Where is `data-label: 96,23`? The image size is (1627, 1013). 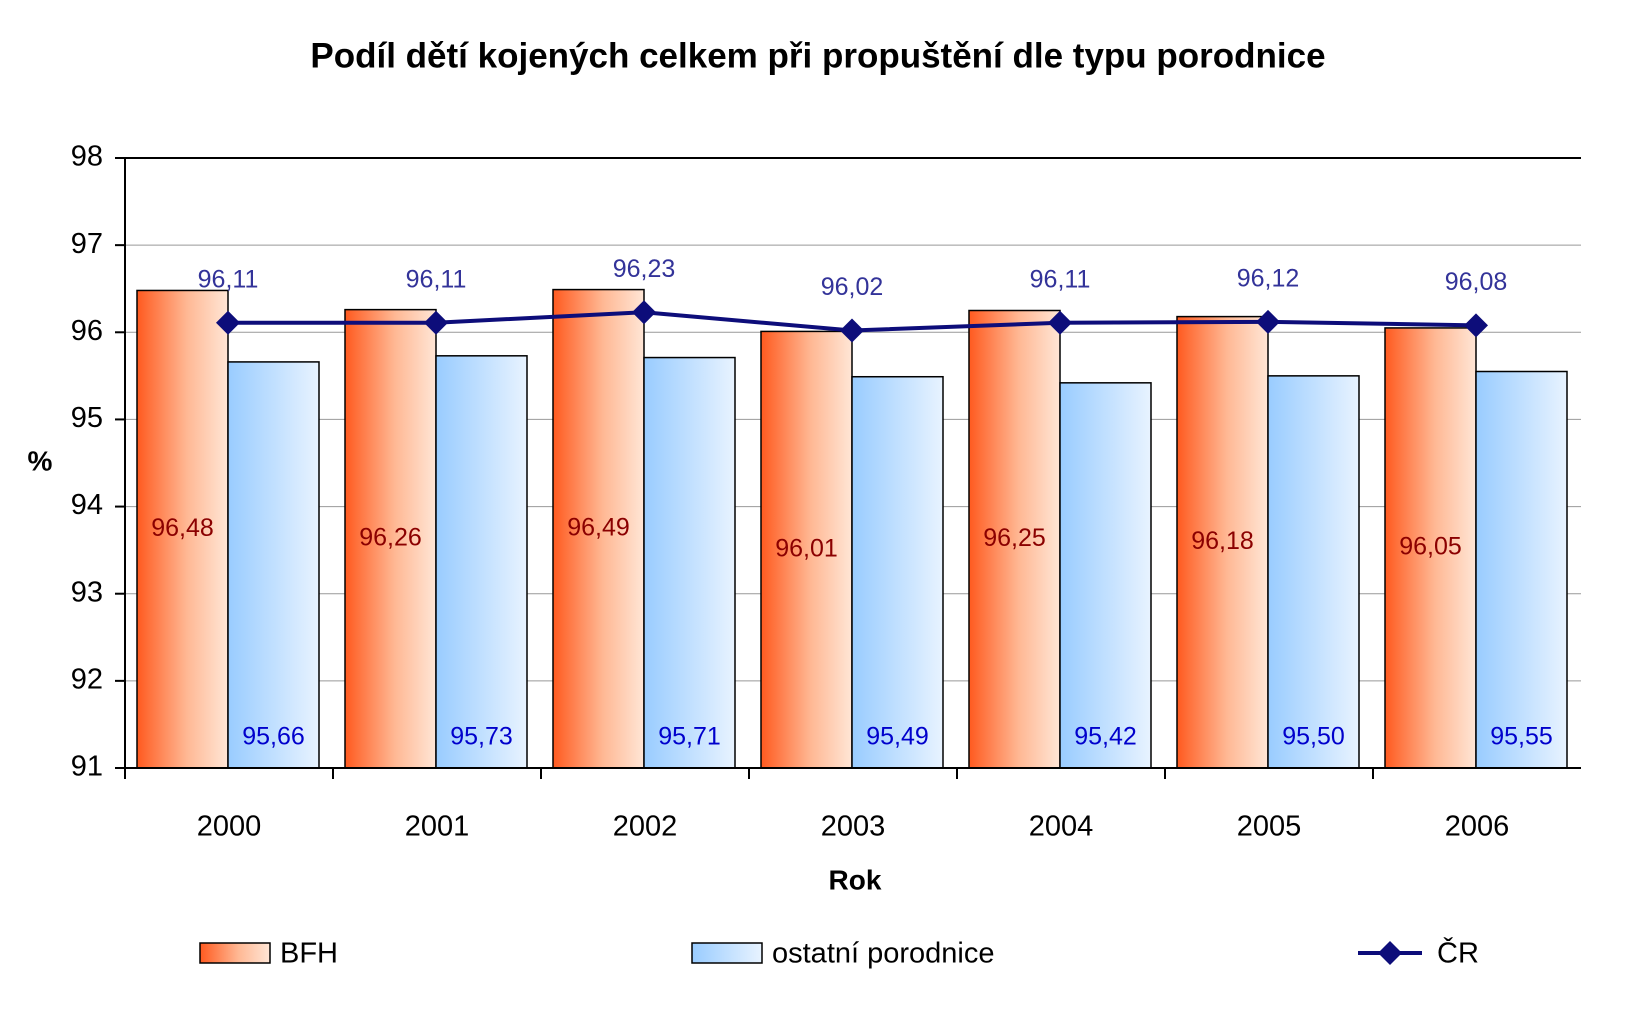
data-label: 96,23 is located at coordinates (644, 269).